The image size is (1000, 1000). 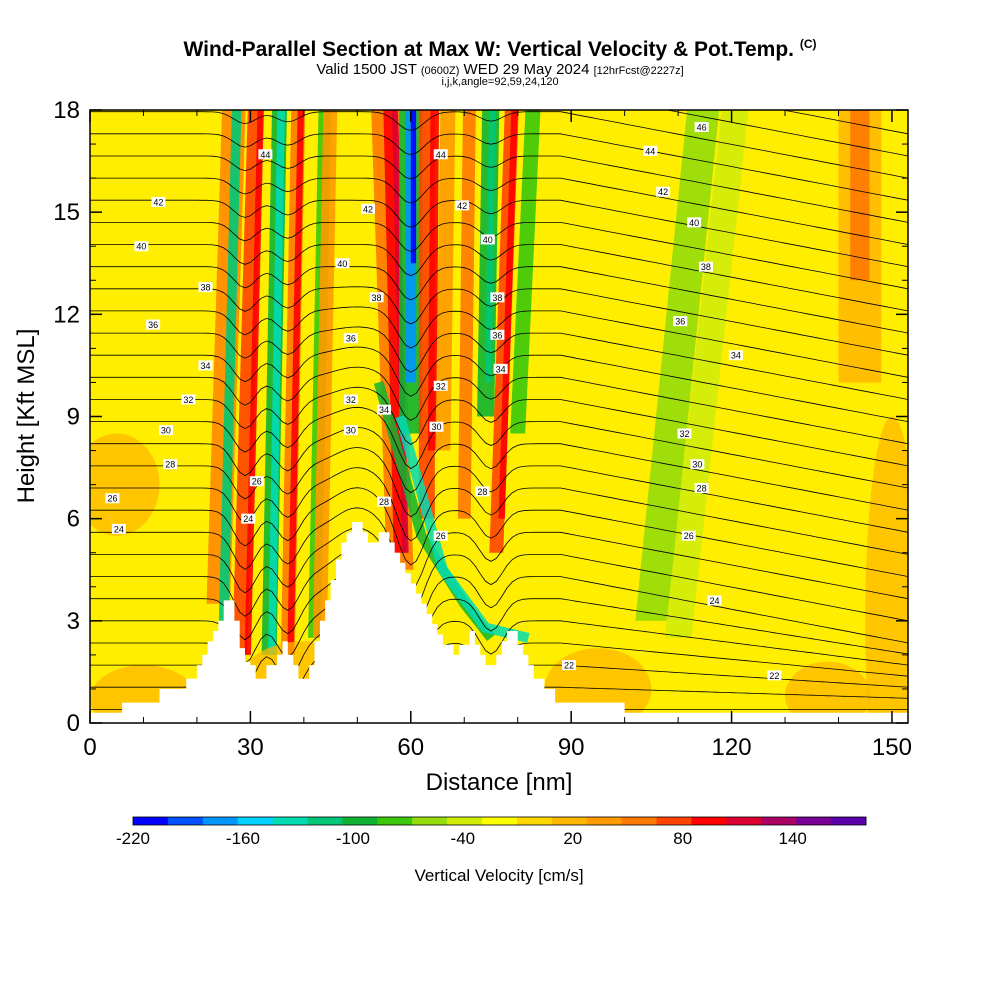 I want to click on theta-label: 46, so click(x=701, y=127).